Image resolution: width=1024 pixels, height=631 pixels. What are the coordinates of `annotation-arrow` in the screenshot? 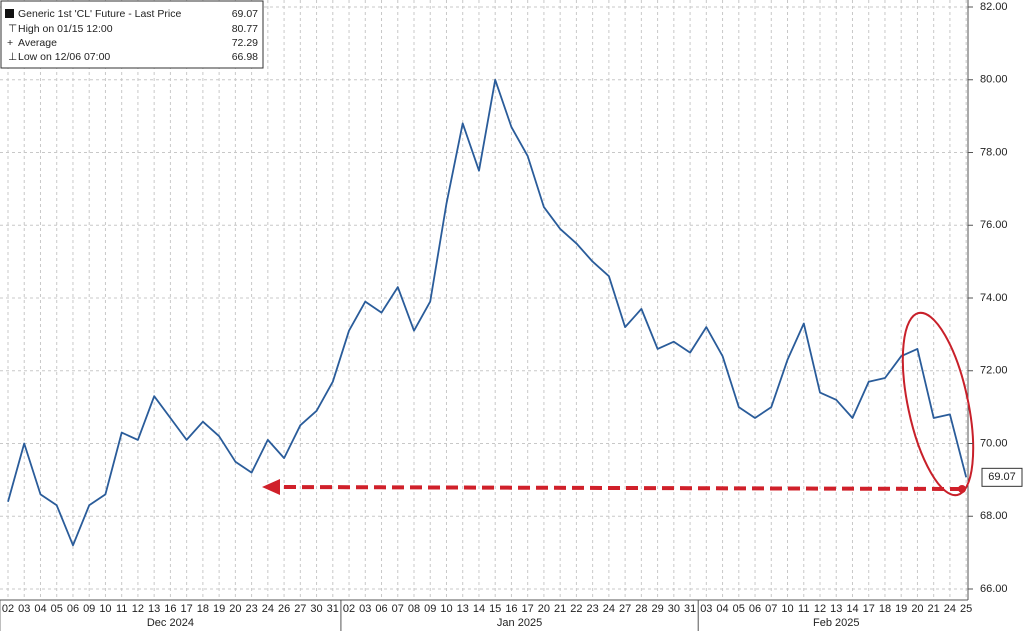 It's located at (619, 488).